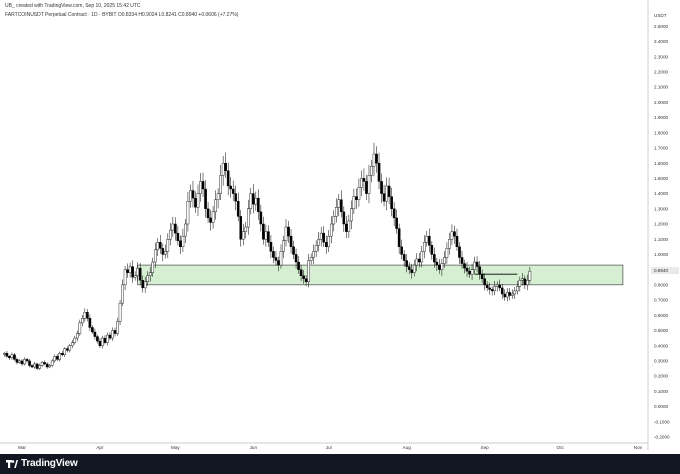 Image resolution: width=680 pixels, height=474 pixels. I want to click on tradingview-logo-icon, so click(12, 464).